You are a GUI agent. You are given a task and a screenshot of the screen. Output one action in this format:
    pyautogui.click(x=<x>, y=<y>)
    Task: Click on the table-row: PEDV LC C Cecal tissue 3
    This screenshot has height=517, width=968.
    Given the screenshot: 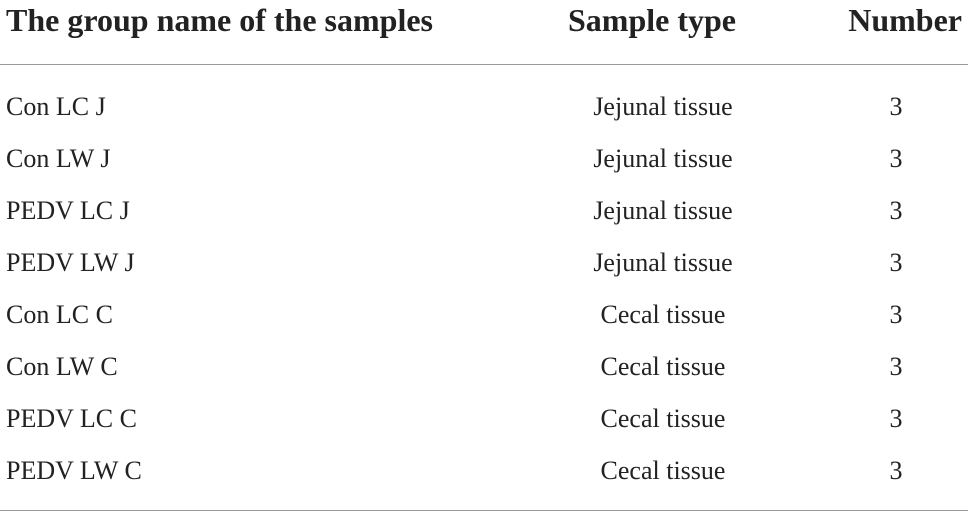 What is the action you would take?
    pyautogui.click(x=484, y=420)
    